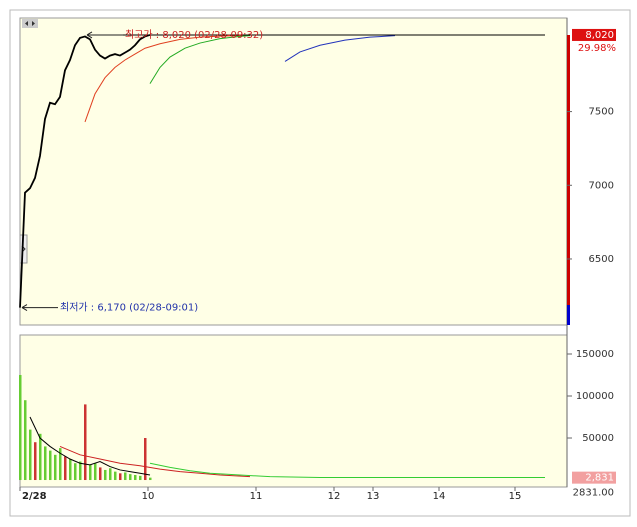  What do you see at coordinates (599, 35) in the screenshot?
I see `last-price-label: 8,020` at bounding box center [599, 35].